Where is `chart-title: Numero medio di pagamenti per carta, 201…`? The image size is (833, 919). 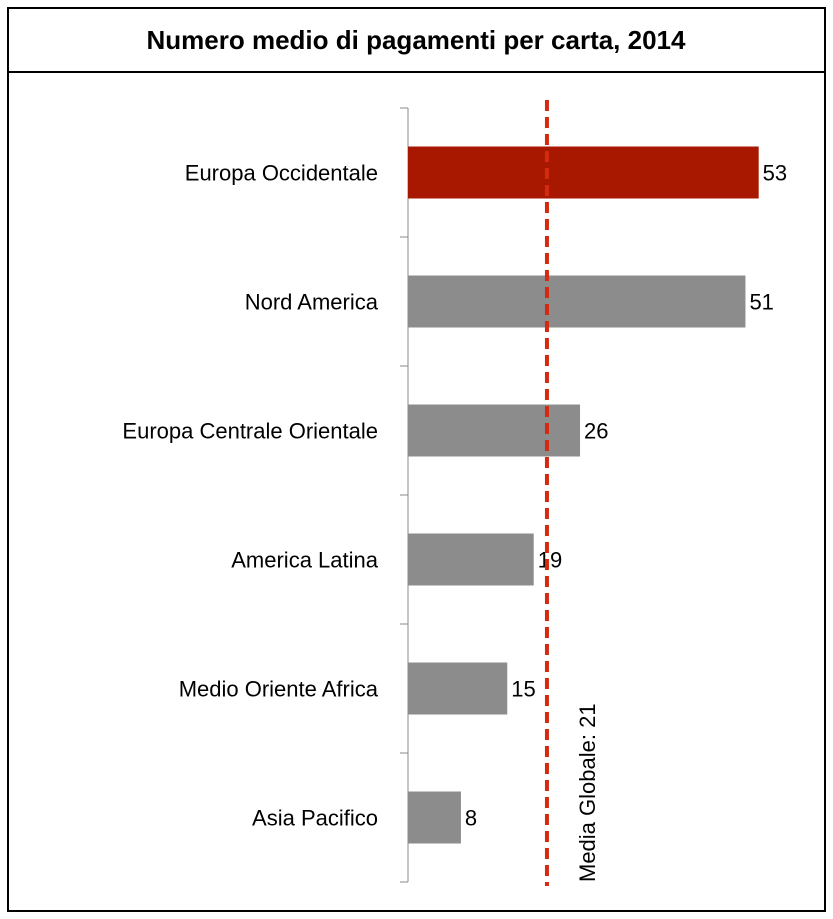
chart-title: Numero medio di pagamenti per carta, 201… is located at coordinates (416, 40).